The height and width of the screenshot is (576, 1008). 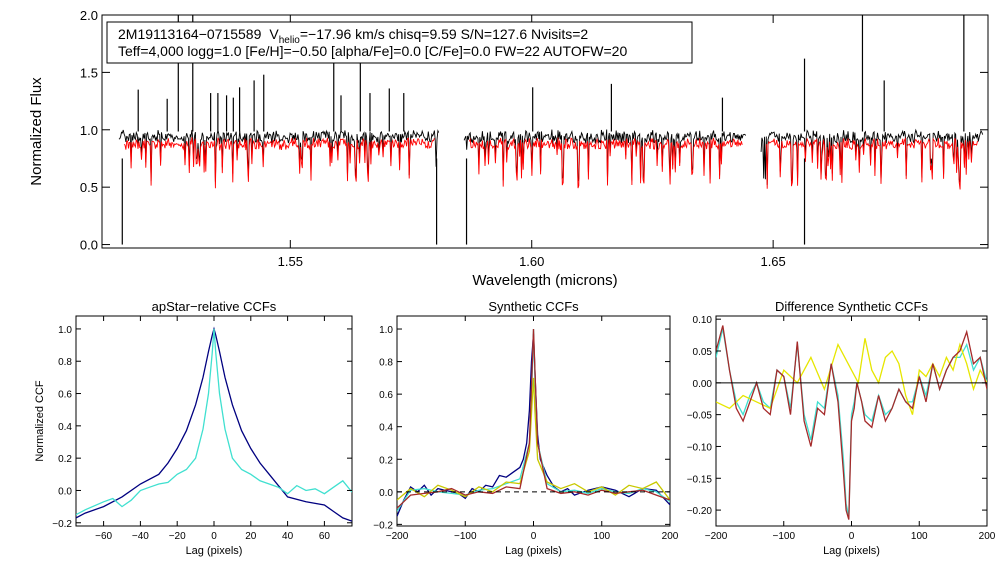 I want to click on apstar-ccf-x-axis-label: Lag (pixels), so click(x=214, y=551).